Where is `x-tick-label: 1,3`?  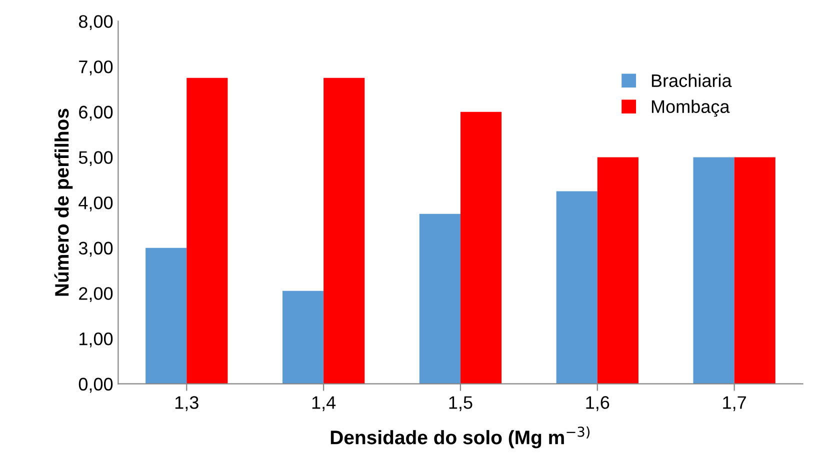 x-tick-label: 1,3 is located at coordinates (186, 404).